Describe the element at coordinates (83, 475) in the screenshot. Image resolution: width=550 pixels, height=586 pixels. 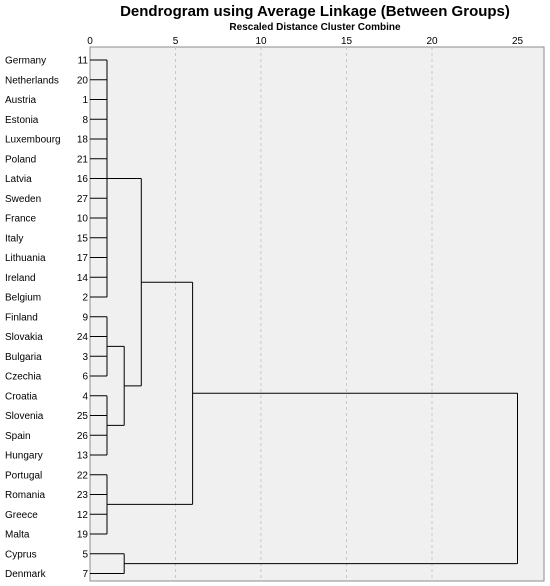
I see `leaf-case-number: 22` at that location.